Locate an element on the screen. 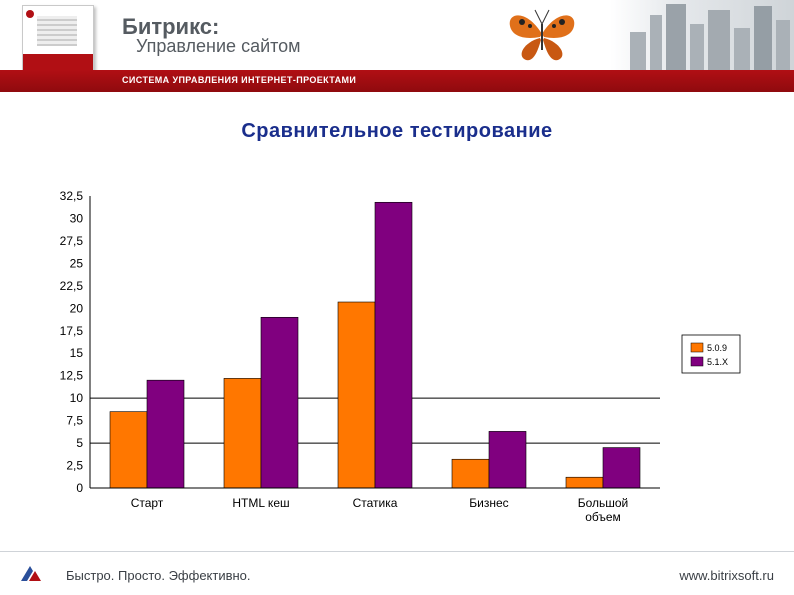  y-tick-label: 7,5 is located at coordinates (74, 421).